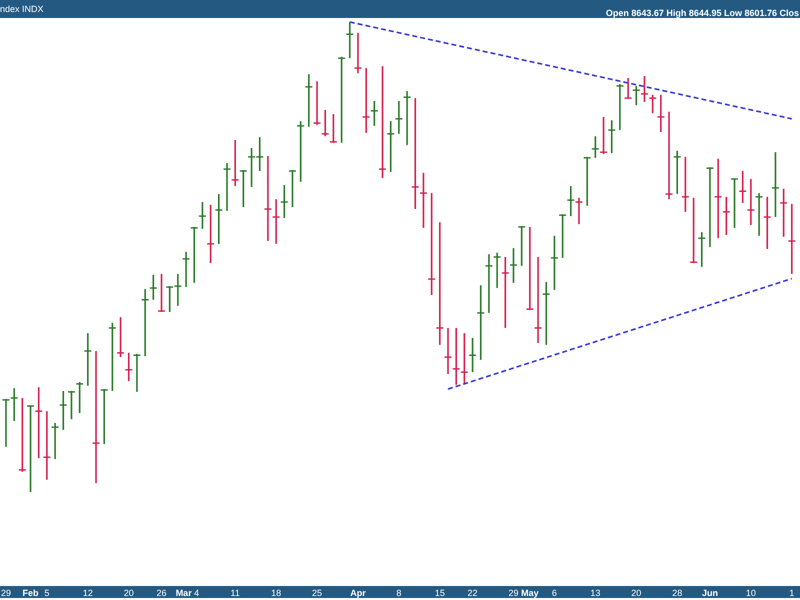 Image resolution: width=800 pixels, height=600 pixels. I want to click on chart-subtitle: Open 8643.67 High 8644.95 Low 8601.76 Clos, so click(702, 13).